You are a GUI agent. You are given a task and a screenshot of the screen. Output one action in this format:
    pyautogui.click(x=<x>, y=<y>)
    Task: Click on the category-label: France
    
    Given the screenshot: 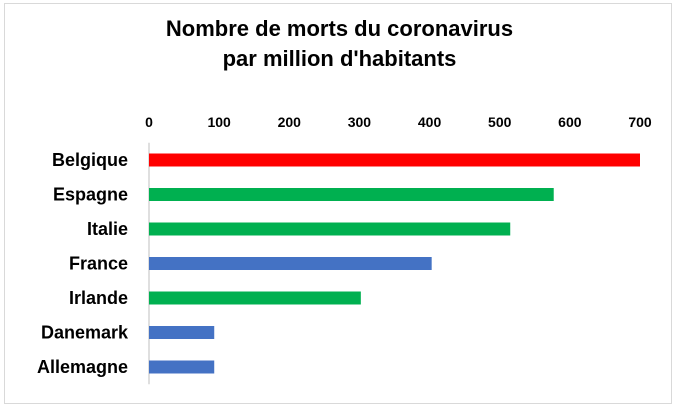 What is the action you would take?
    pyautogui.click(x=98, y=264)
    